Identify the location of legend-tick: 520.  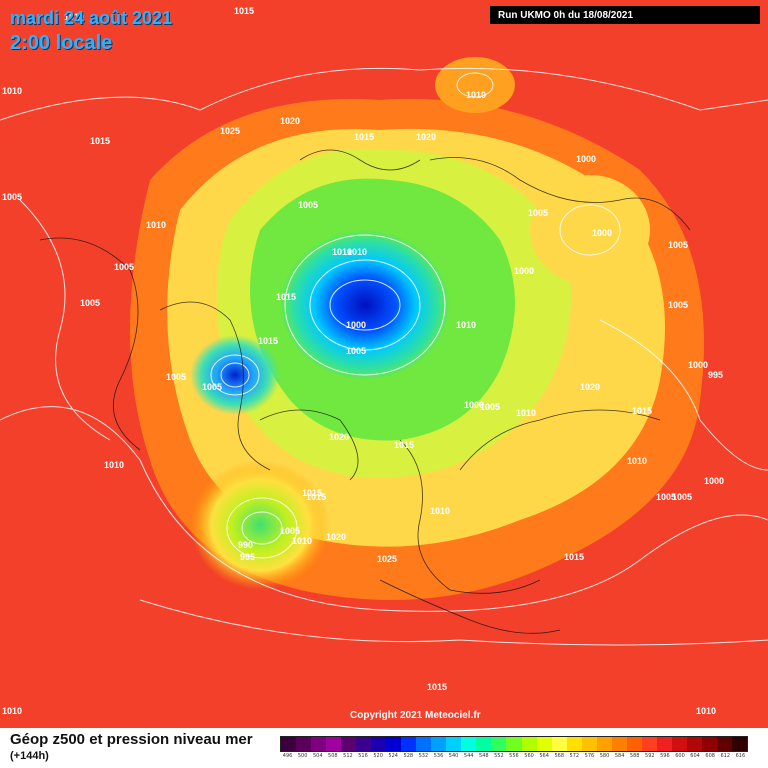
(378, 756).